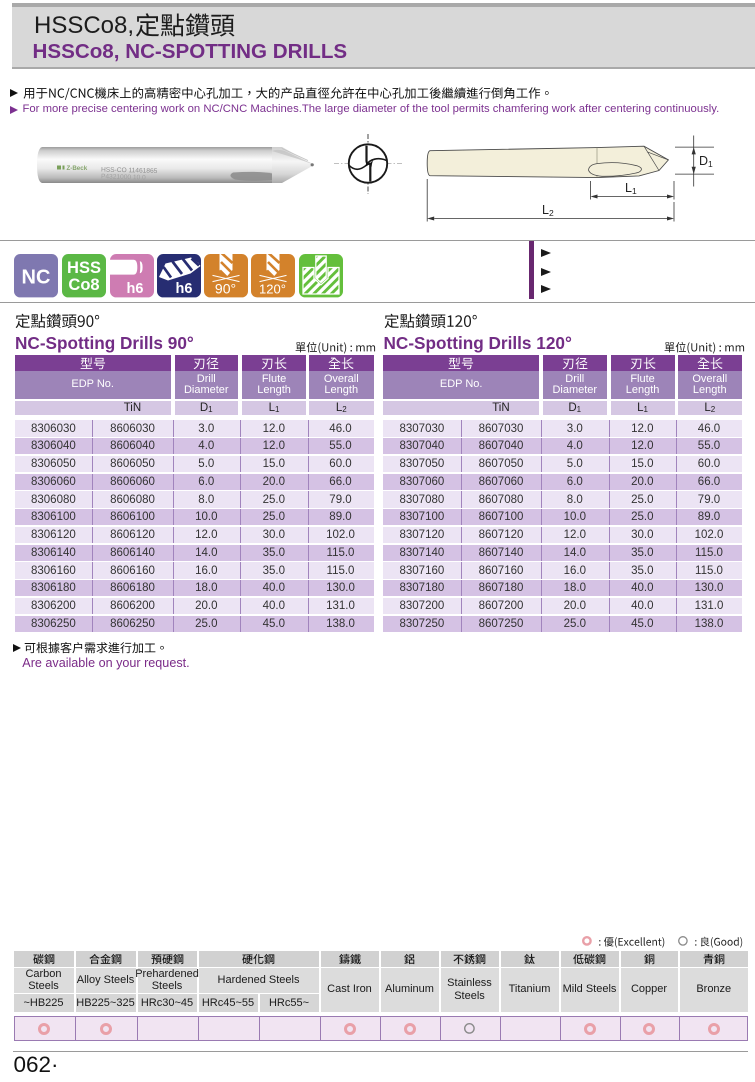 The image size is (755, 1082). Describe the element at coordinates (123, 177) in the screenshot. I see `svg-text: P4321000 10.0` at that location.